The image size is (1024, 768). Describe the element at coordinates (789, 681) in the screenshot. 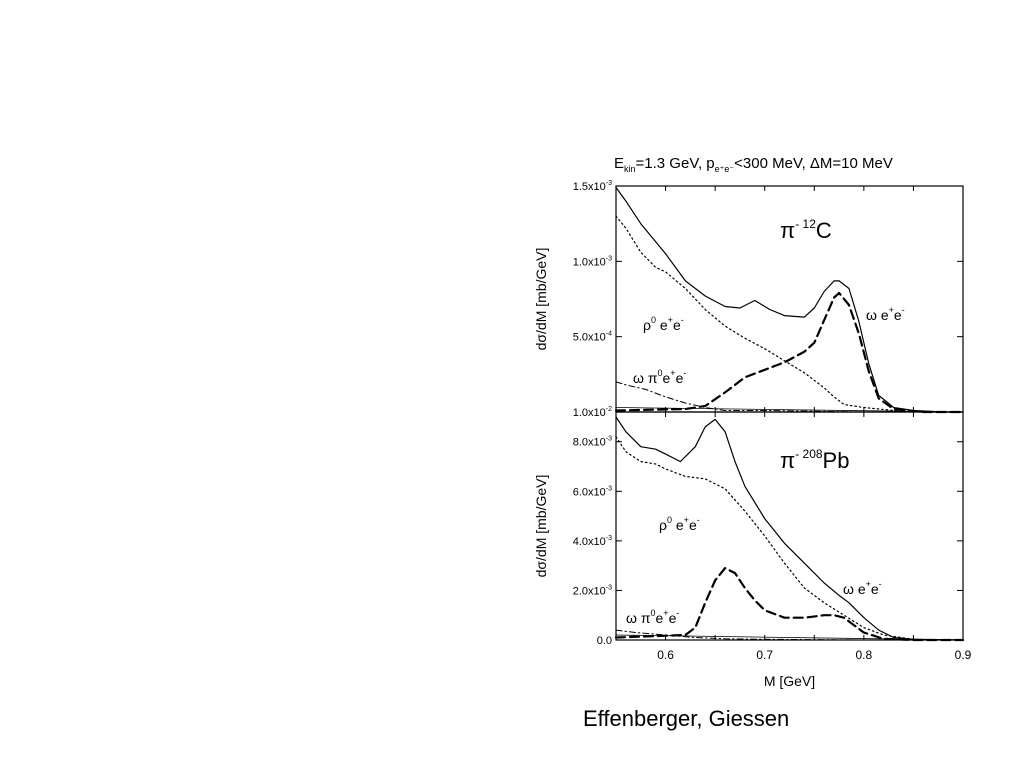

I see `x-axis-label: M [GeV]` at that location.